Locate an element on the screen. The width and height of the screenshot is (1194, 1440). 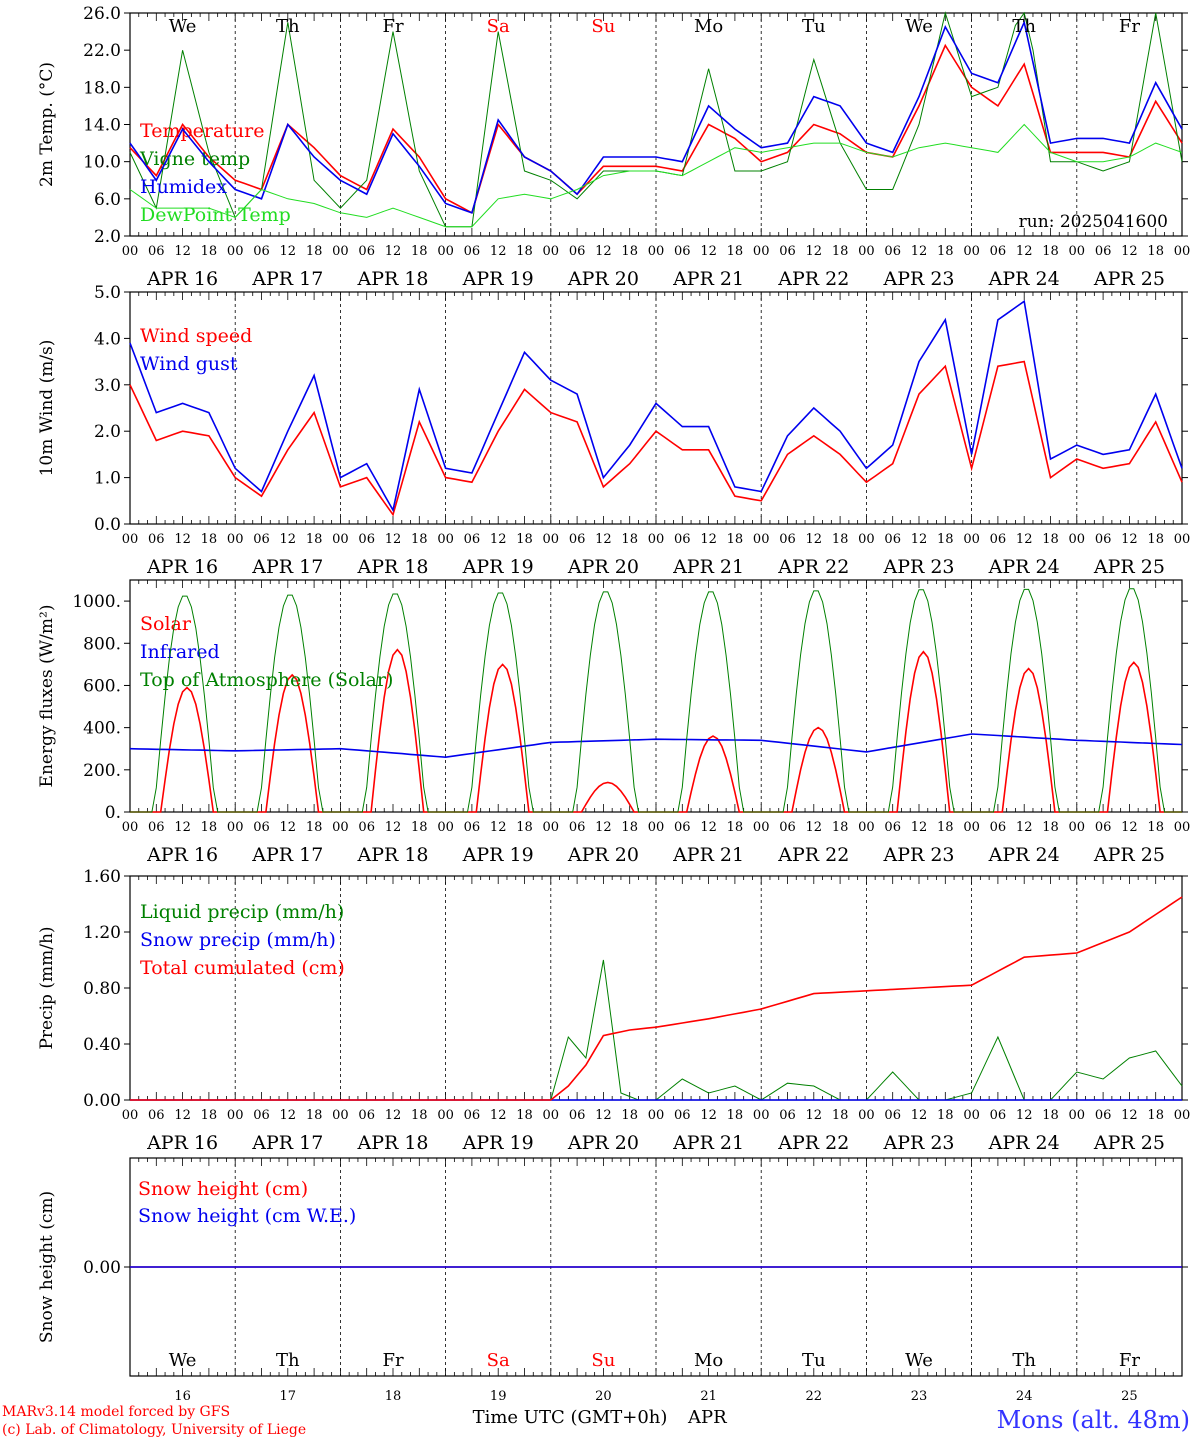
date-label: APR 25 is located at coordinates (1129, 279).